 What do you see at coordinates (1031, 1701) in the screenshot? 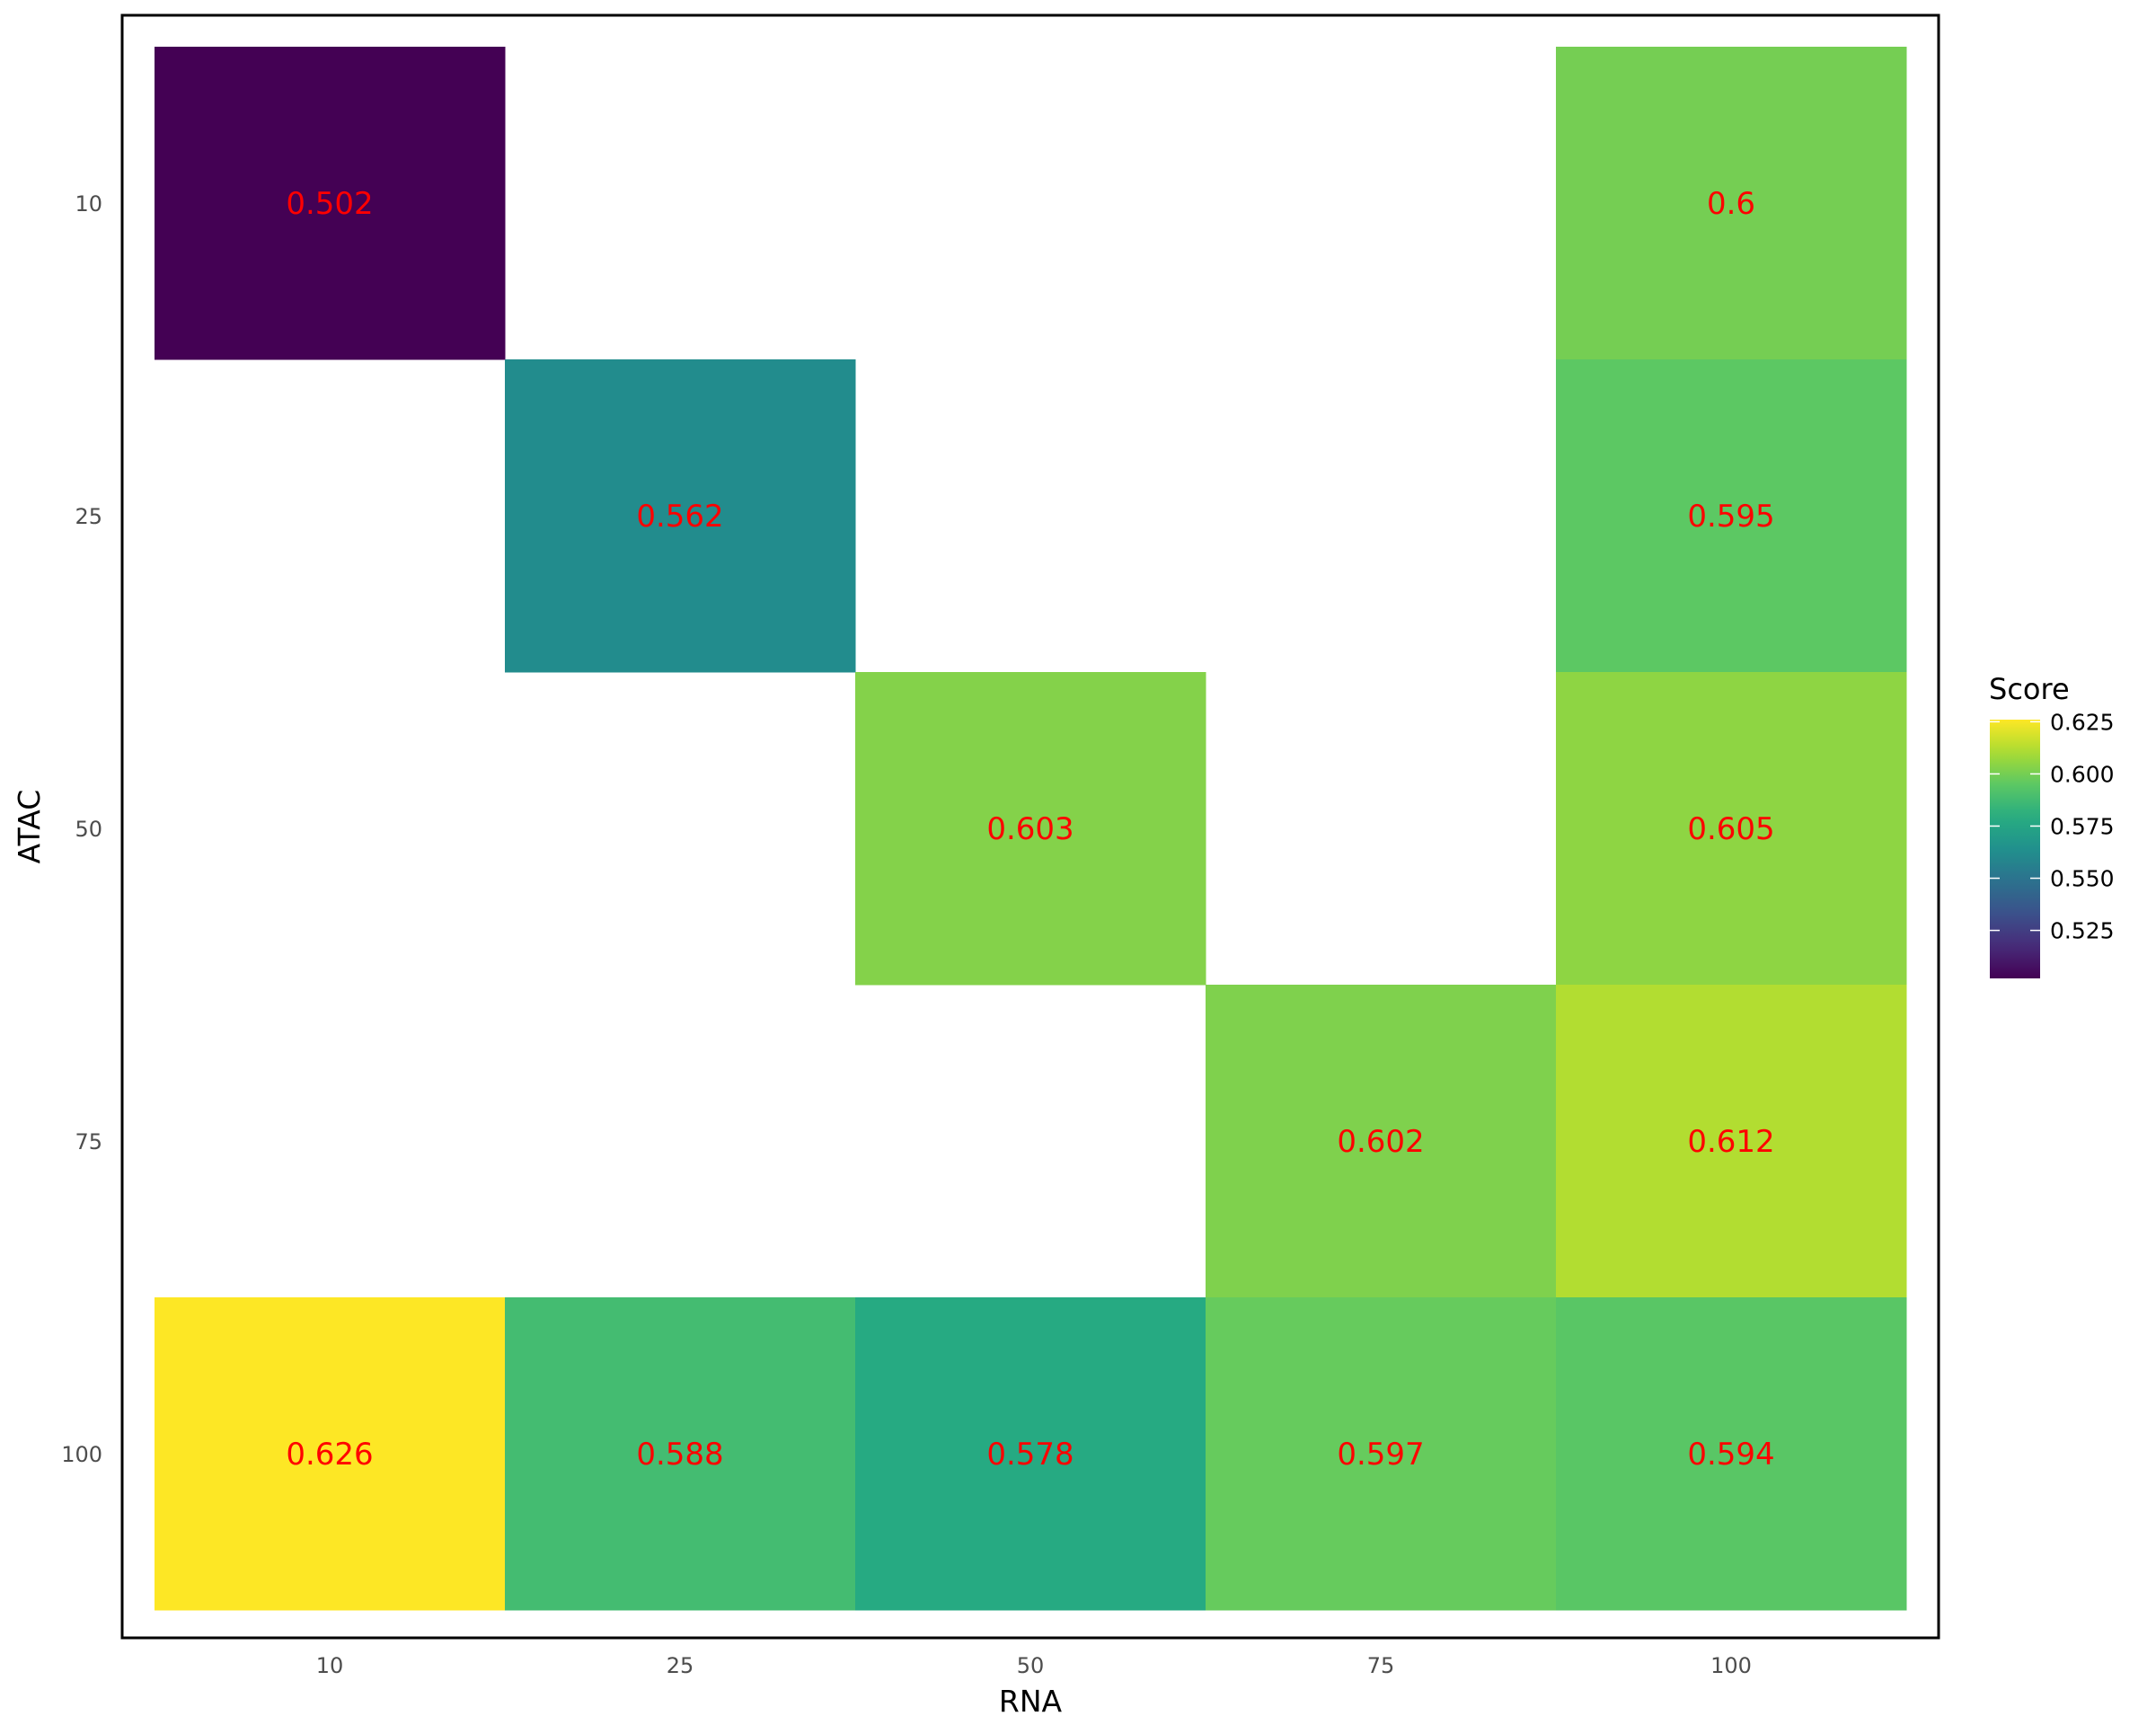
I see `x-axis-title: RNA` at bounding box center [1031, 1701].